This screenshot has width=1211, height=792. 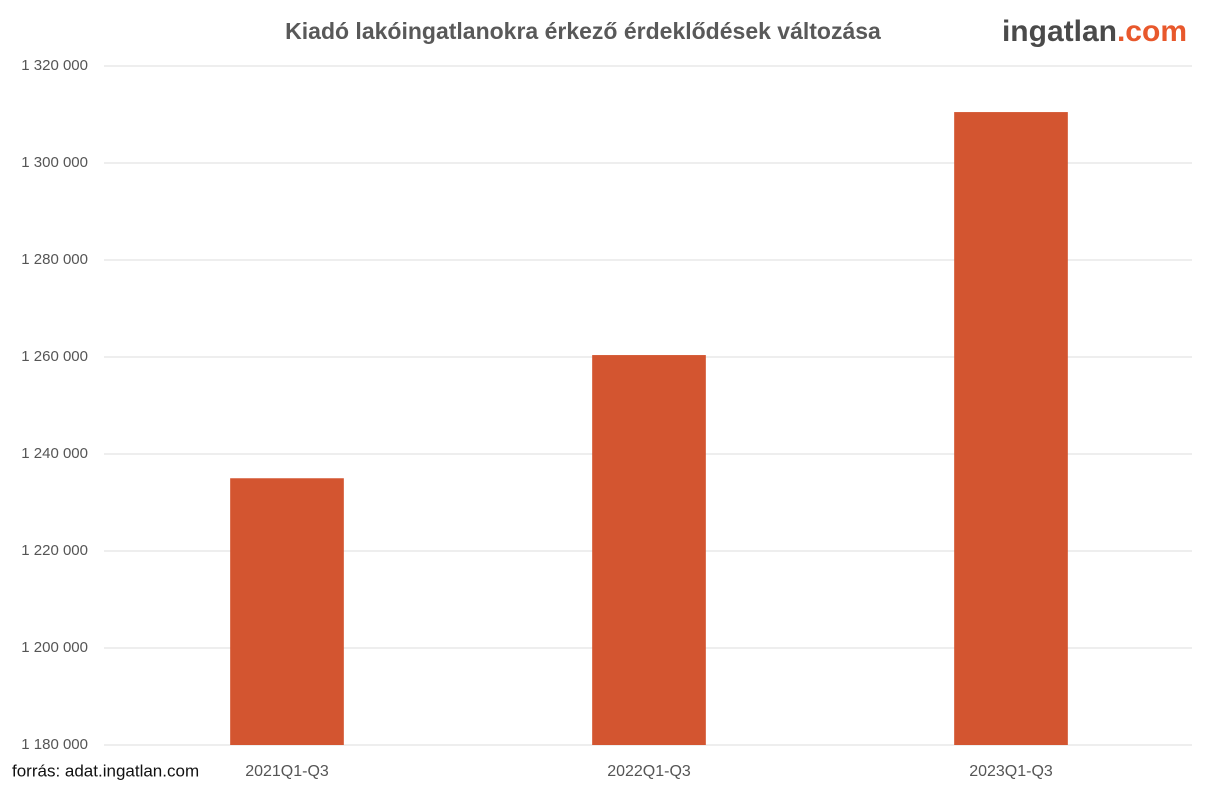 I want to click on y-tick-label: 1 200 000, so click(x=54, y=647).